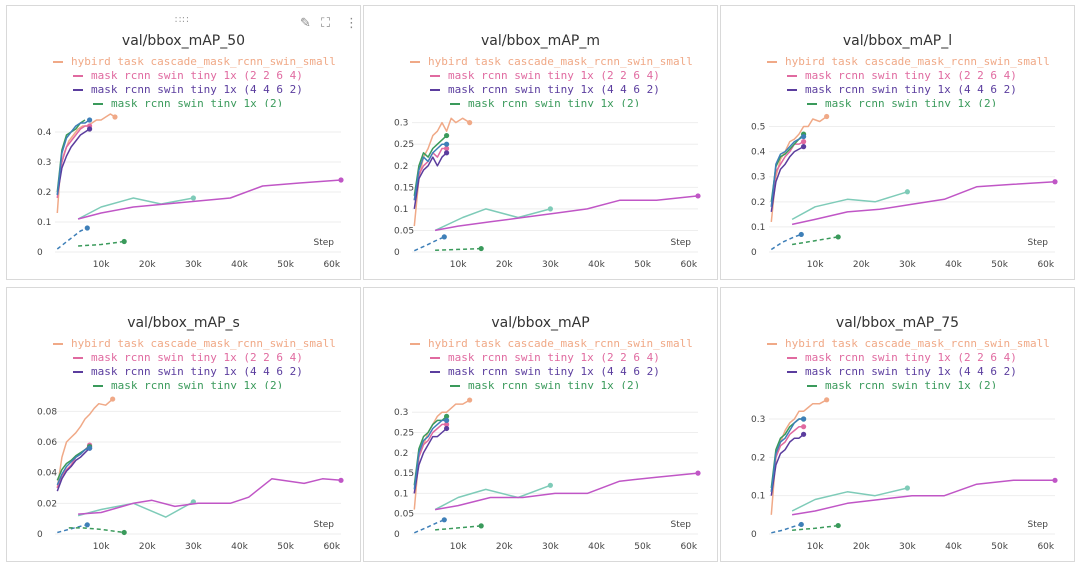 The width and height of the screenshot is (1084, 578). What do you see at coordinates (326, 23) in the screenshot?
I see `expand-icon: ⛶` at bounding box center [326, 23].